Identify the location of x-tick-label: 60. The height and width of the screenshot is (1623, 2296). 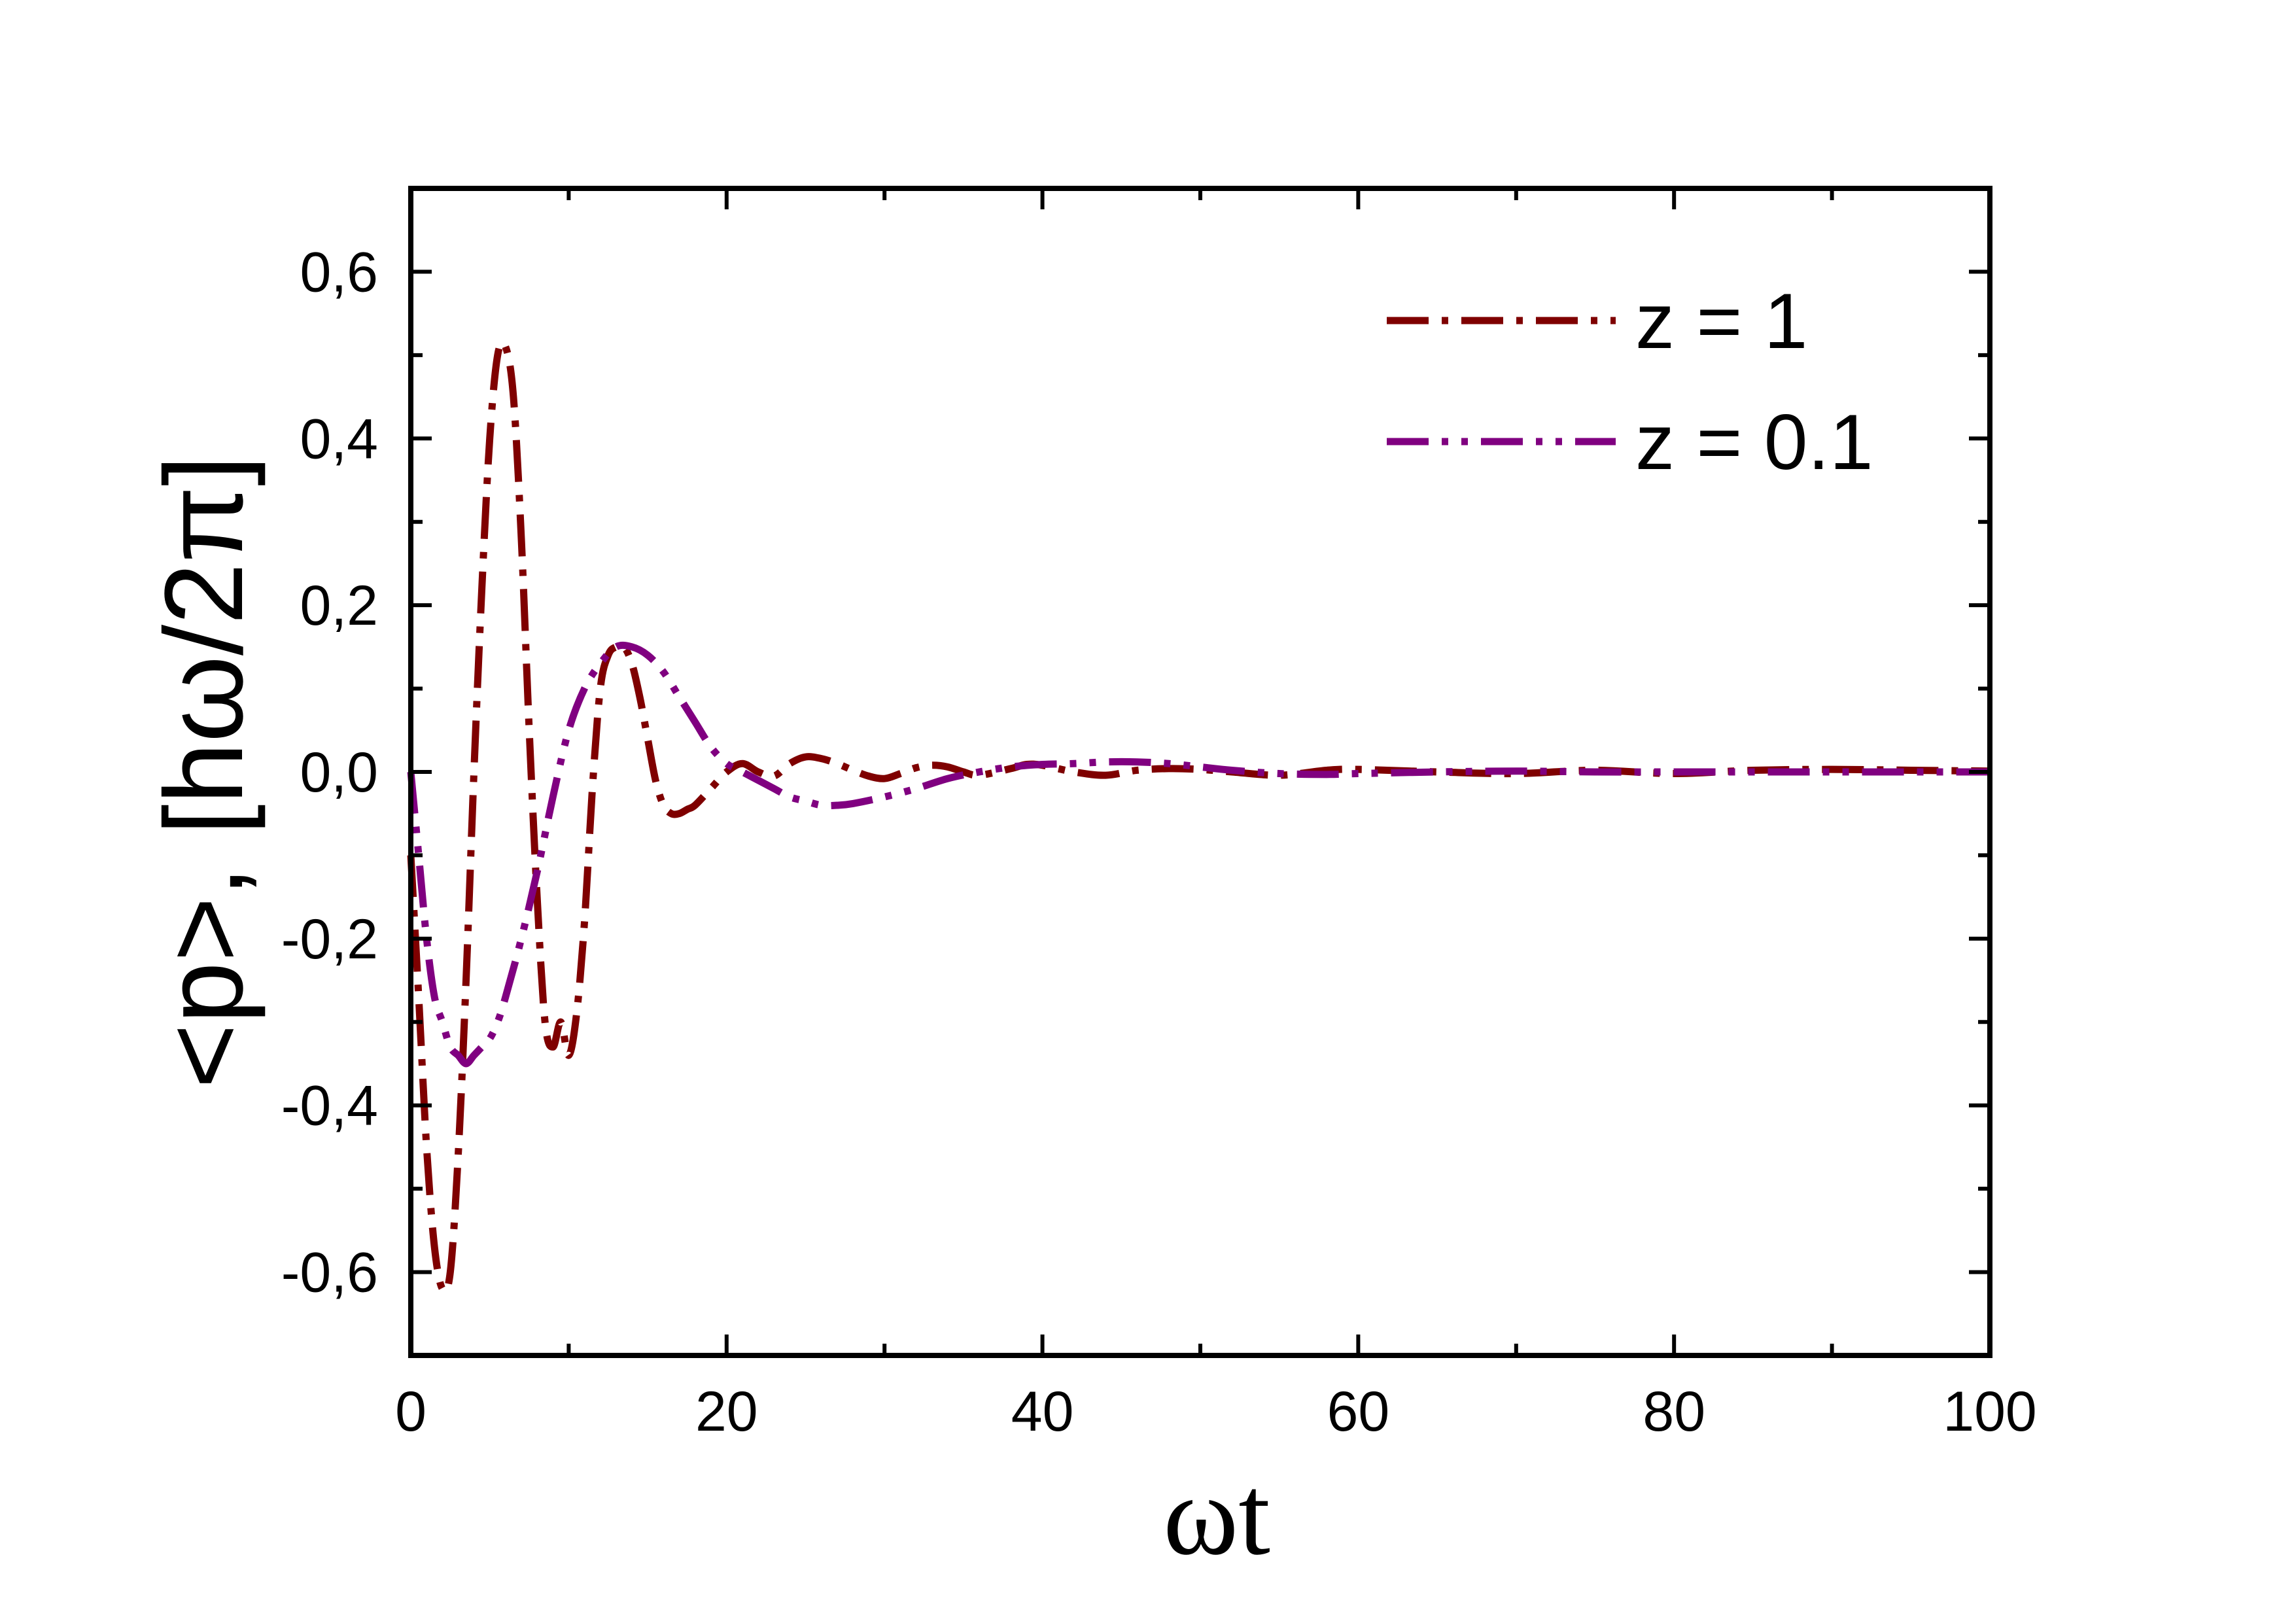
(1358, 1412).